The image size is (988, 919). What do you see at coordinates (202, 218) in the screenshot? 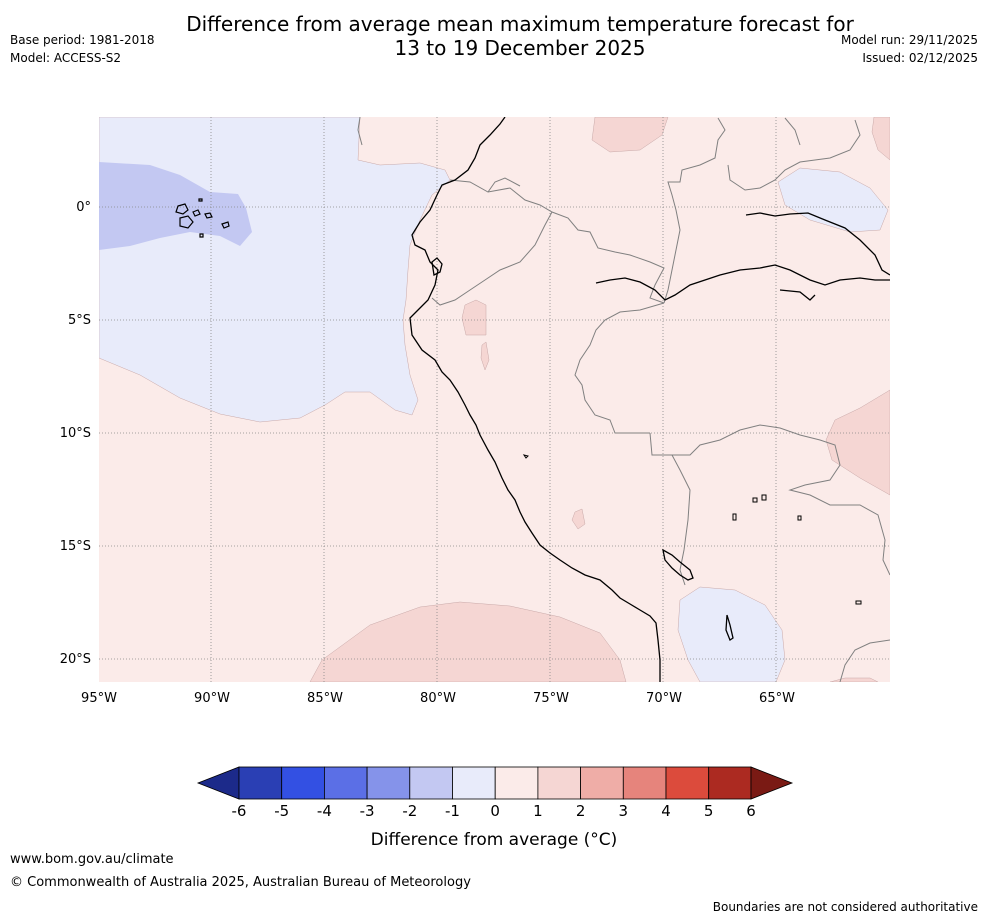
I see `galapagos-islands` at bounding box center [202, 218].